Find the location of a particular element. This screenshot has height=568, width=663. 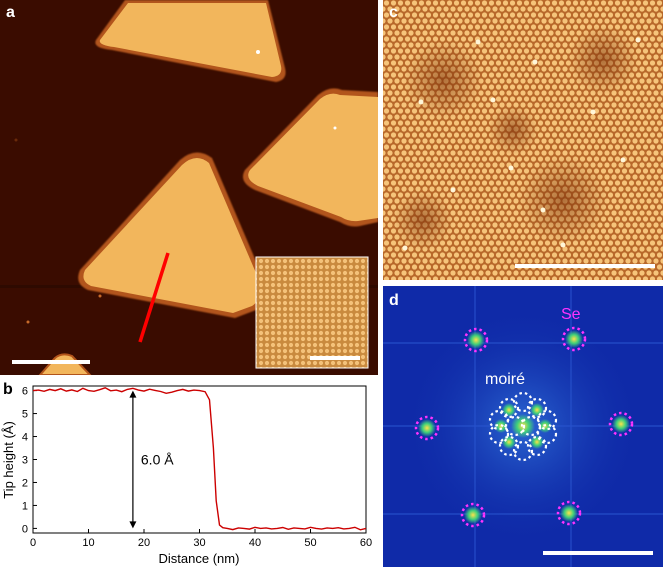

x-axis-ticks: 0 10 20 30 40 50 60 is located at coordinates (201, 539).